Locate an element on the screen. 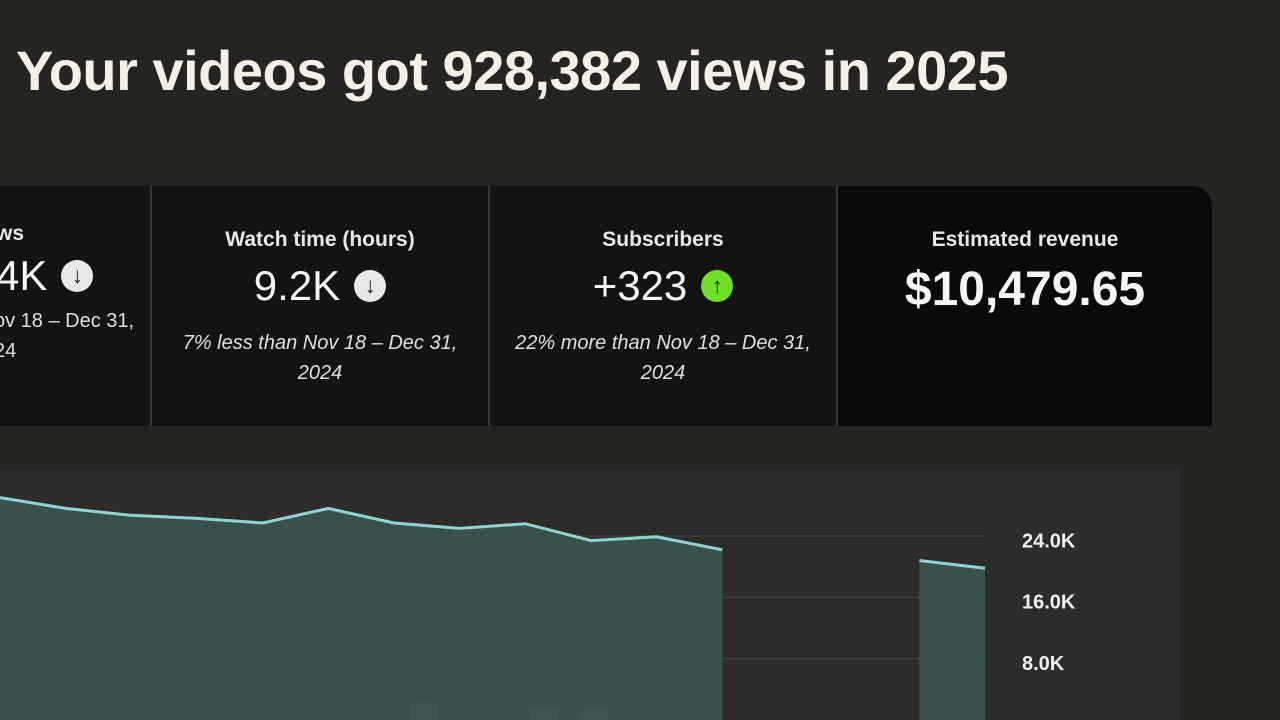 The height and width of the screenshot is (720, 1280). metric-card: ws 4K ↓ ov 18 – Dec 31, 24 is located at coordinates (75, 306).